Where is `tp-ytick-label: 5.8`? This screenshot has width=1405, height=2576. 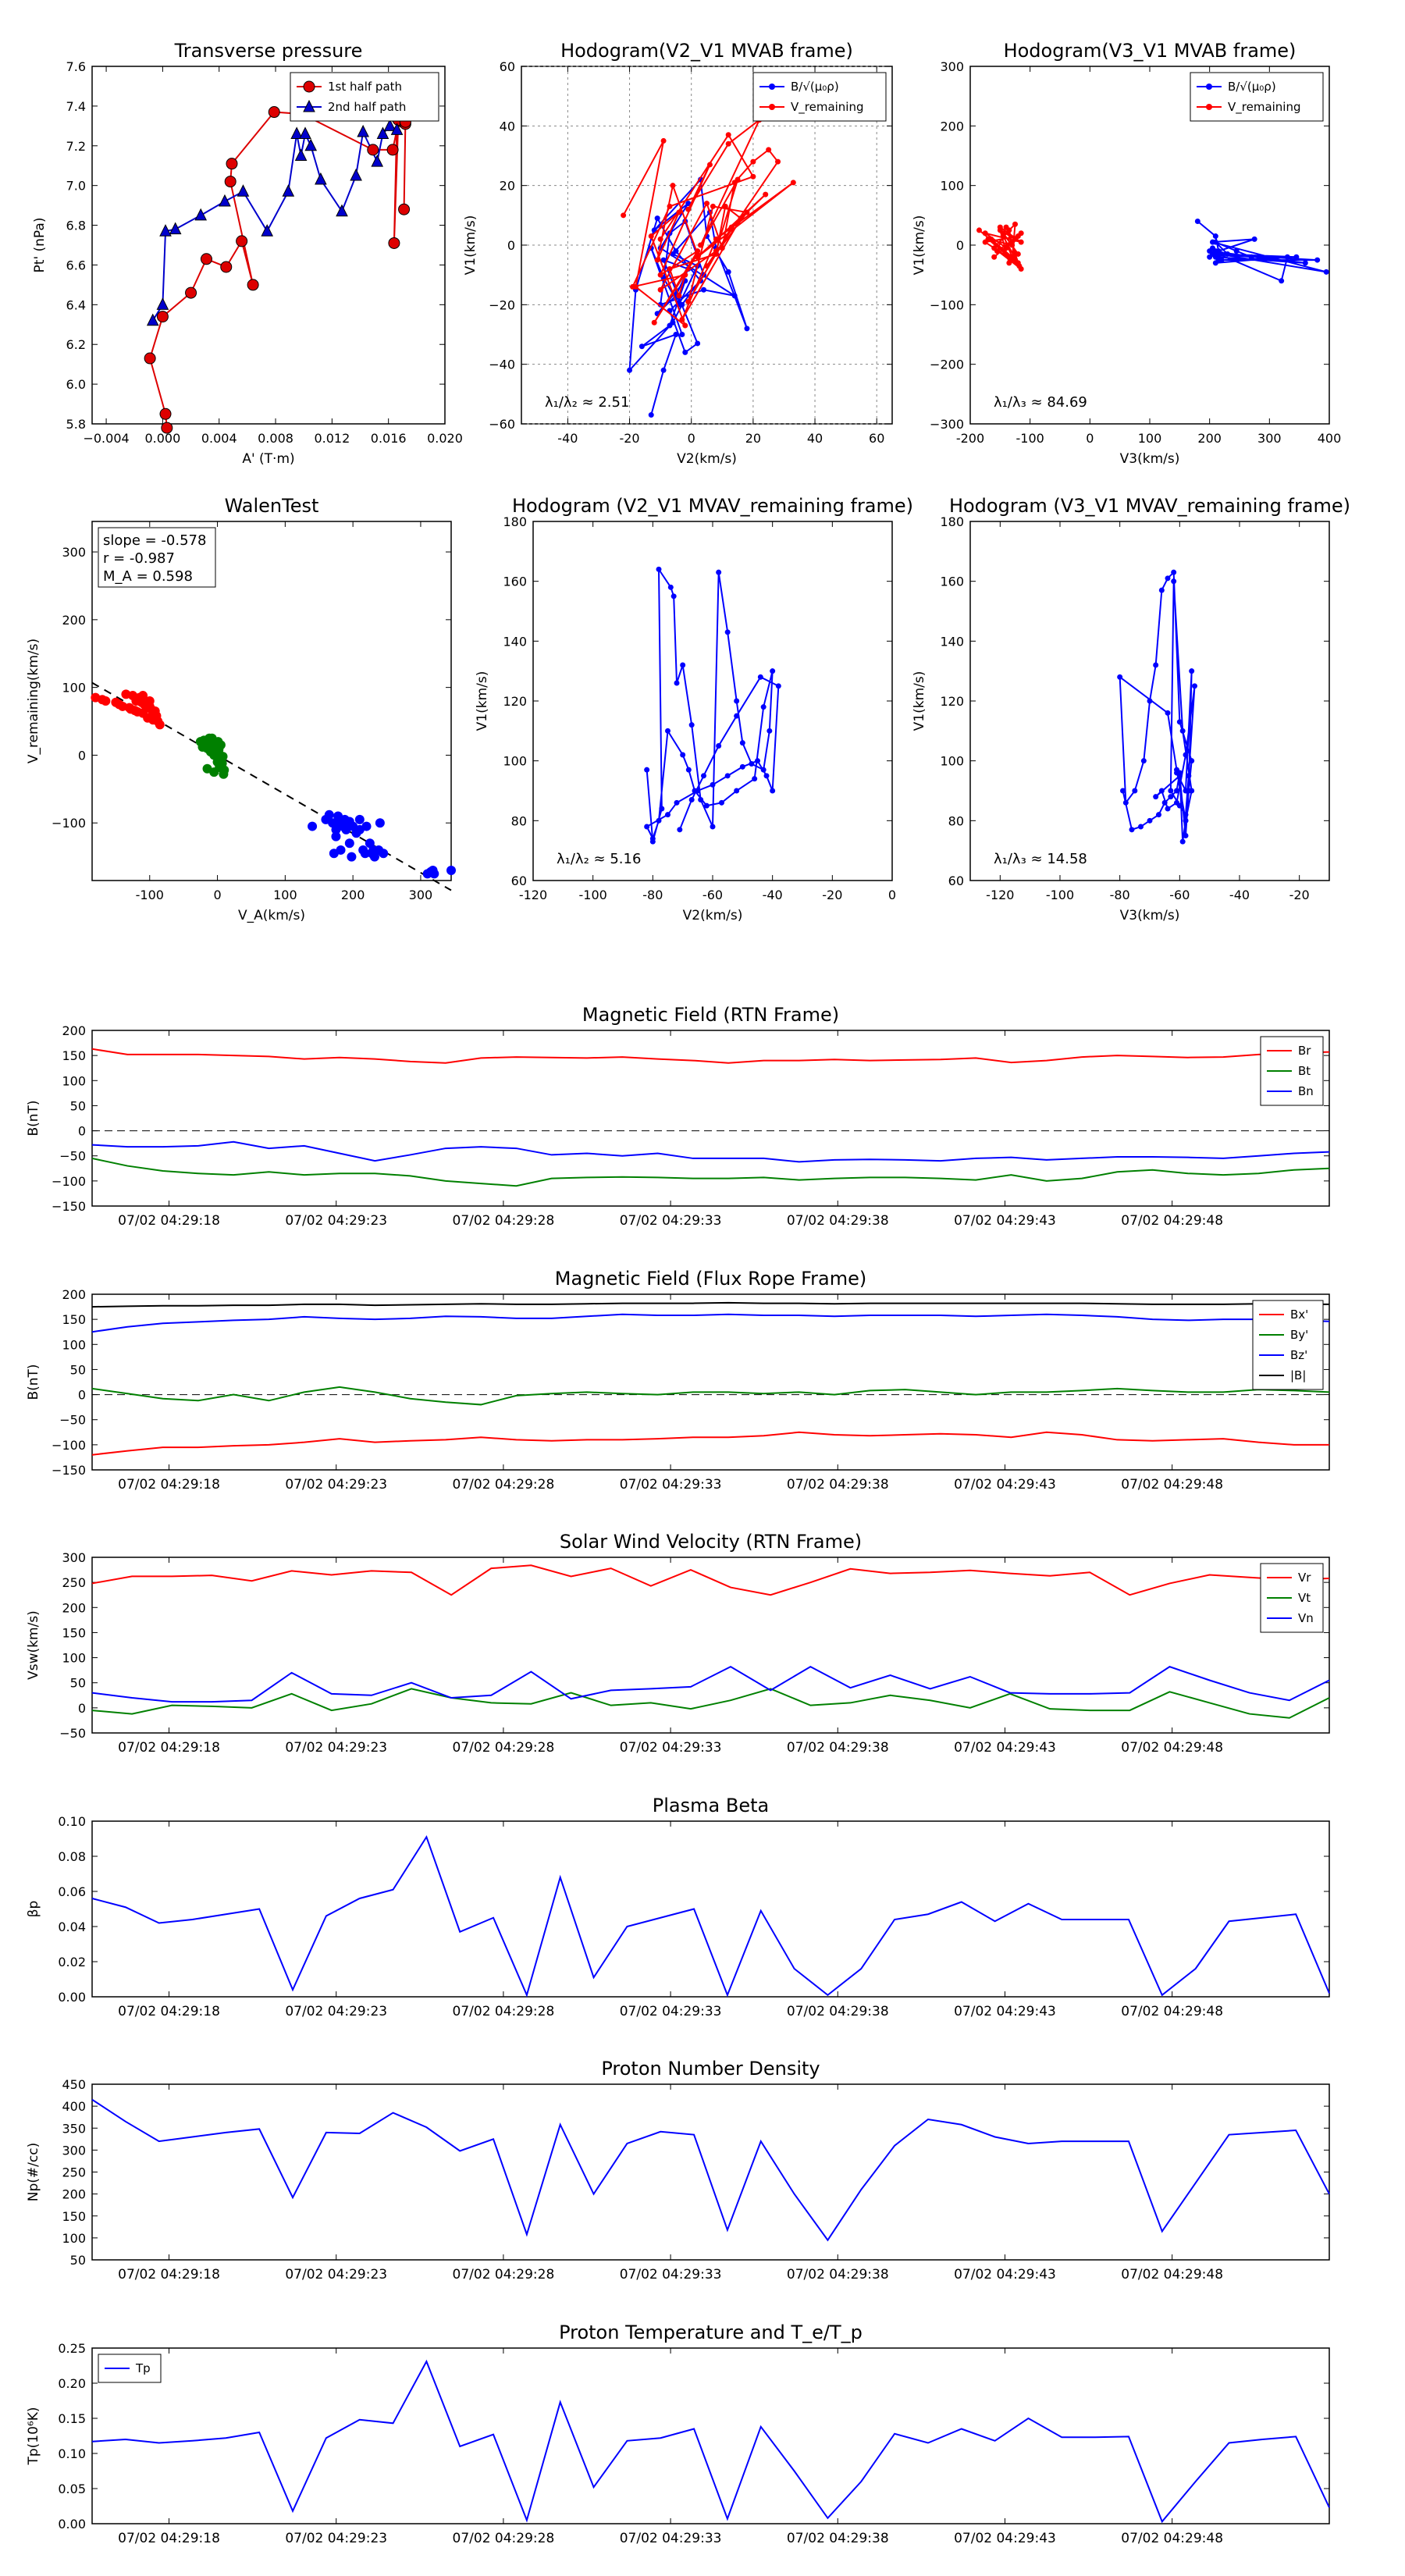
tp-ytick-label: 5.8 is located at coordinates (76, 424).